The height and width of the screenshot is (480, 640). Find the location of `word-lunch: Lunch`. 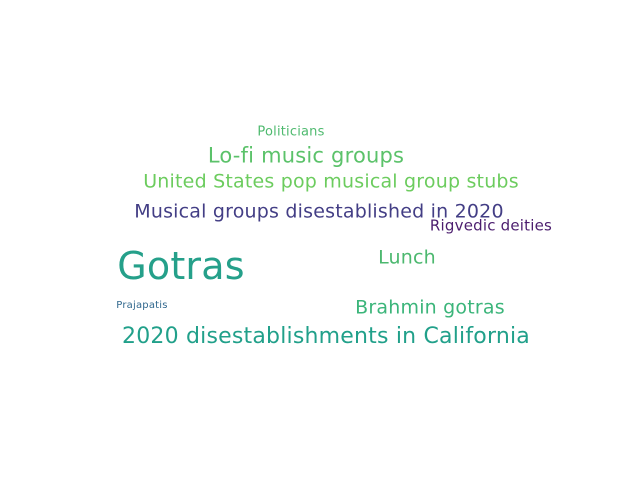

word-lunch: Lunch is located at coordinates (407, 257).